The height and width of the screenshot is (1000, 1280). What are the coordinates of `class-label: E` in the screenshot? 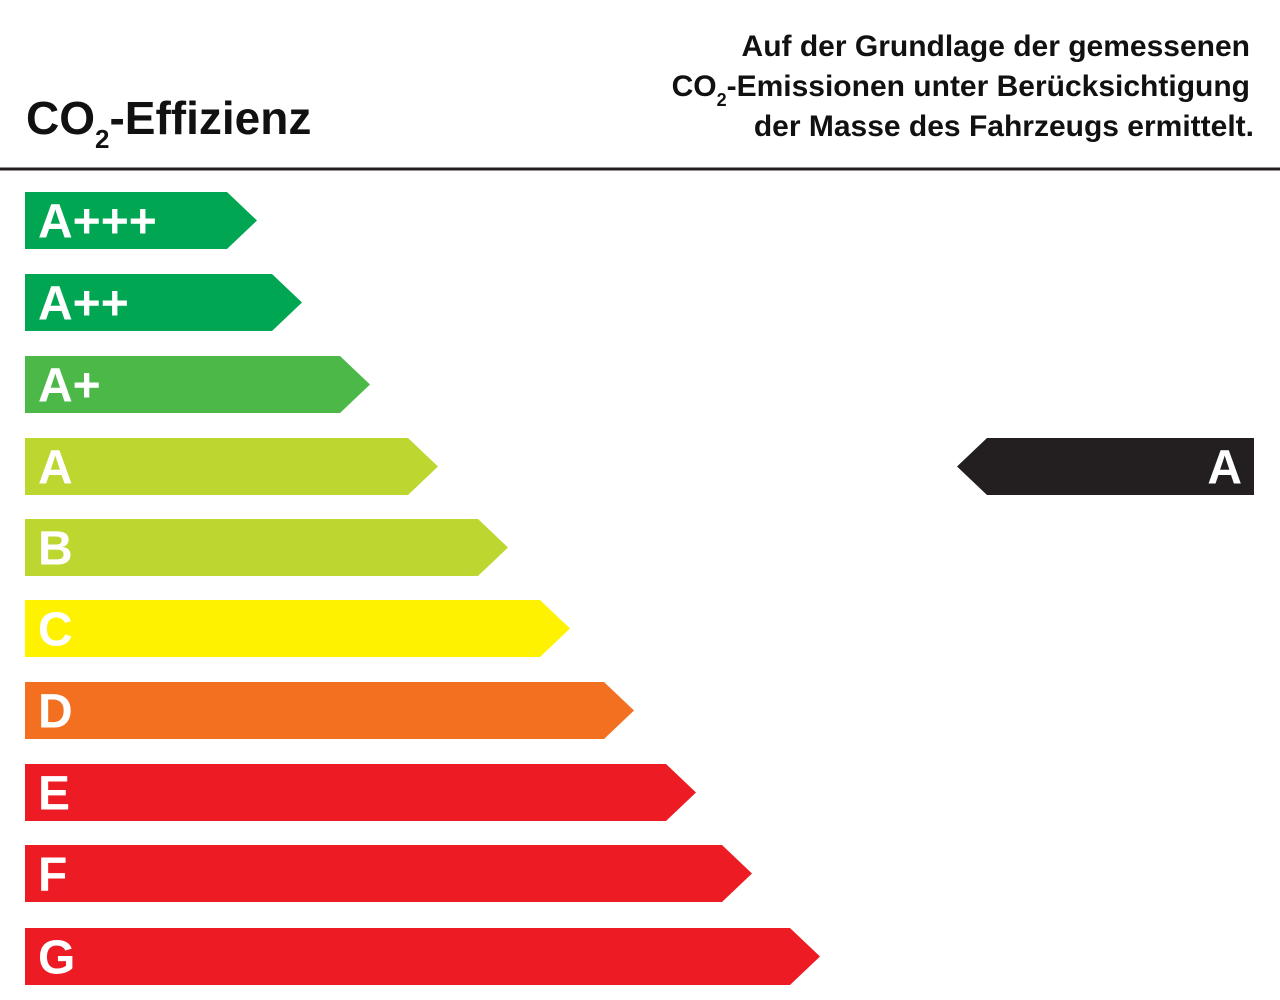 It's located at (54, 794).